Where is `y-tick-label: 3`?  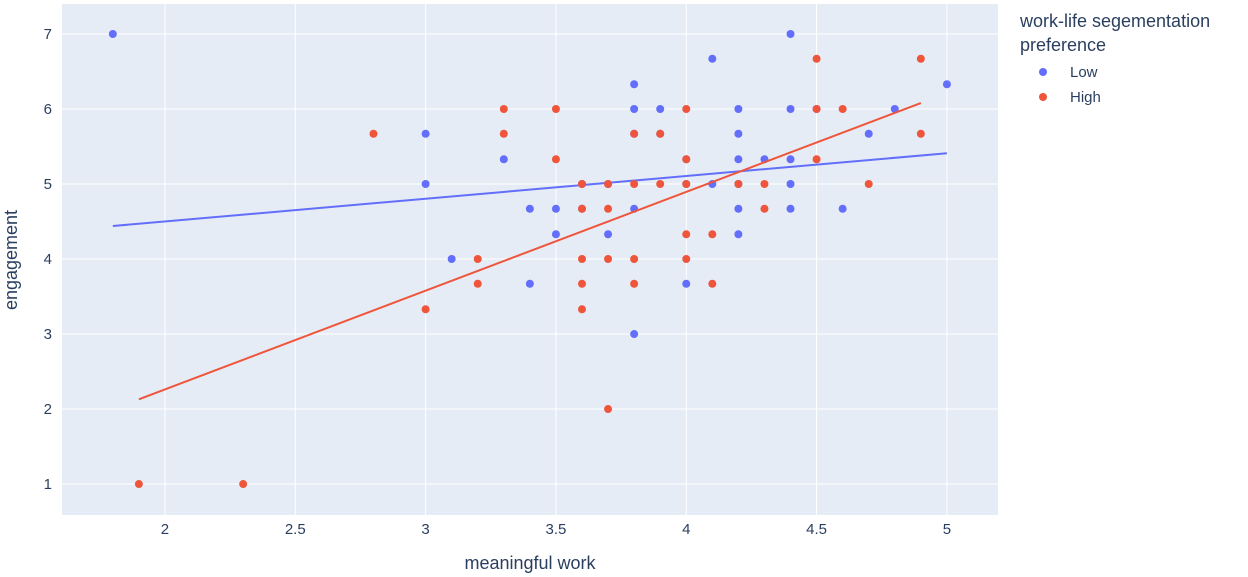 y-tick-label: 3 is located at coordinates (48, 334).